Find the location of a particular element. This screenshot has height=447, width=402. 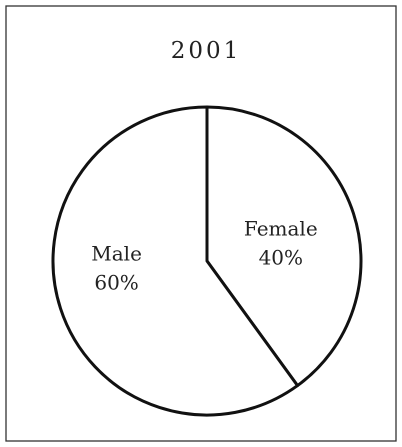

slice-label-female: Female is located at coordinates (281, 228).